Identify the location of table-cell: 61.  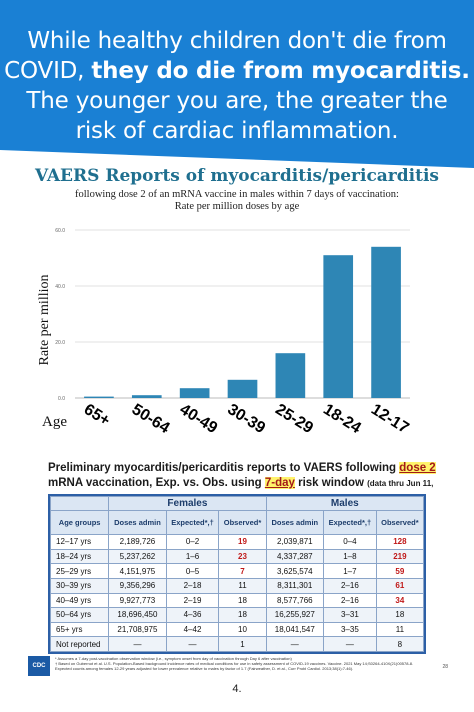
(400, 585).